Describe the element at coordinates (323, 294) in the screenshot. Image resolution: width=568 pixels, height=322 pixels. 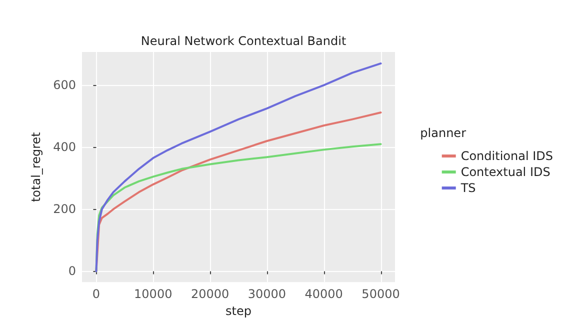
I see `x-tick-label: 40000` at that location.